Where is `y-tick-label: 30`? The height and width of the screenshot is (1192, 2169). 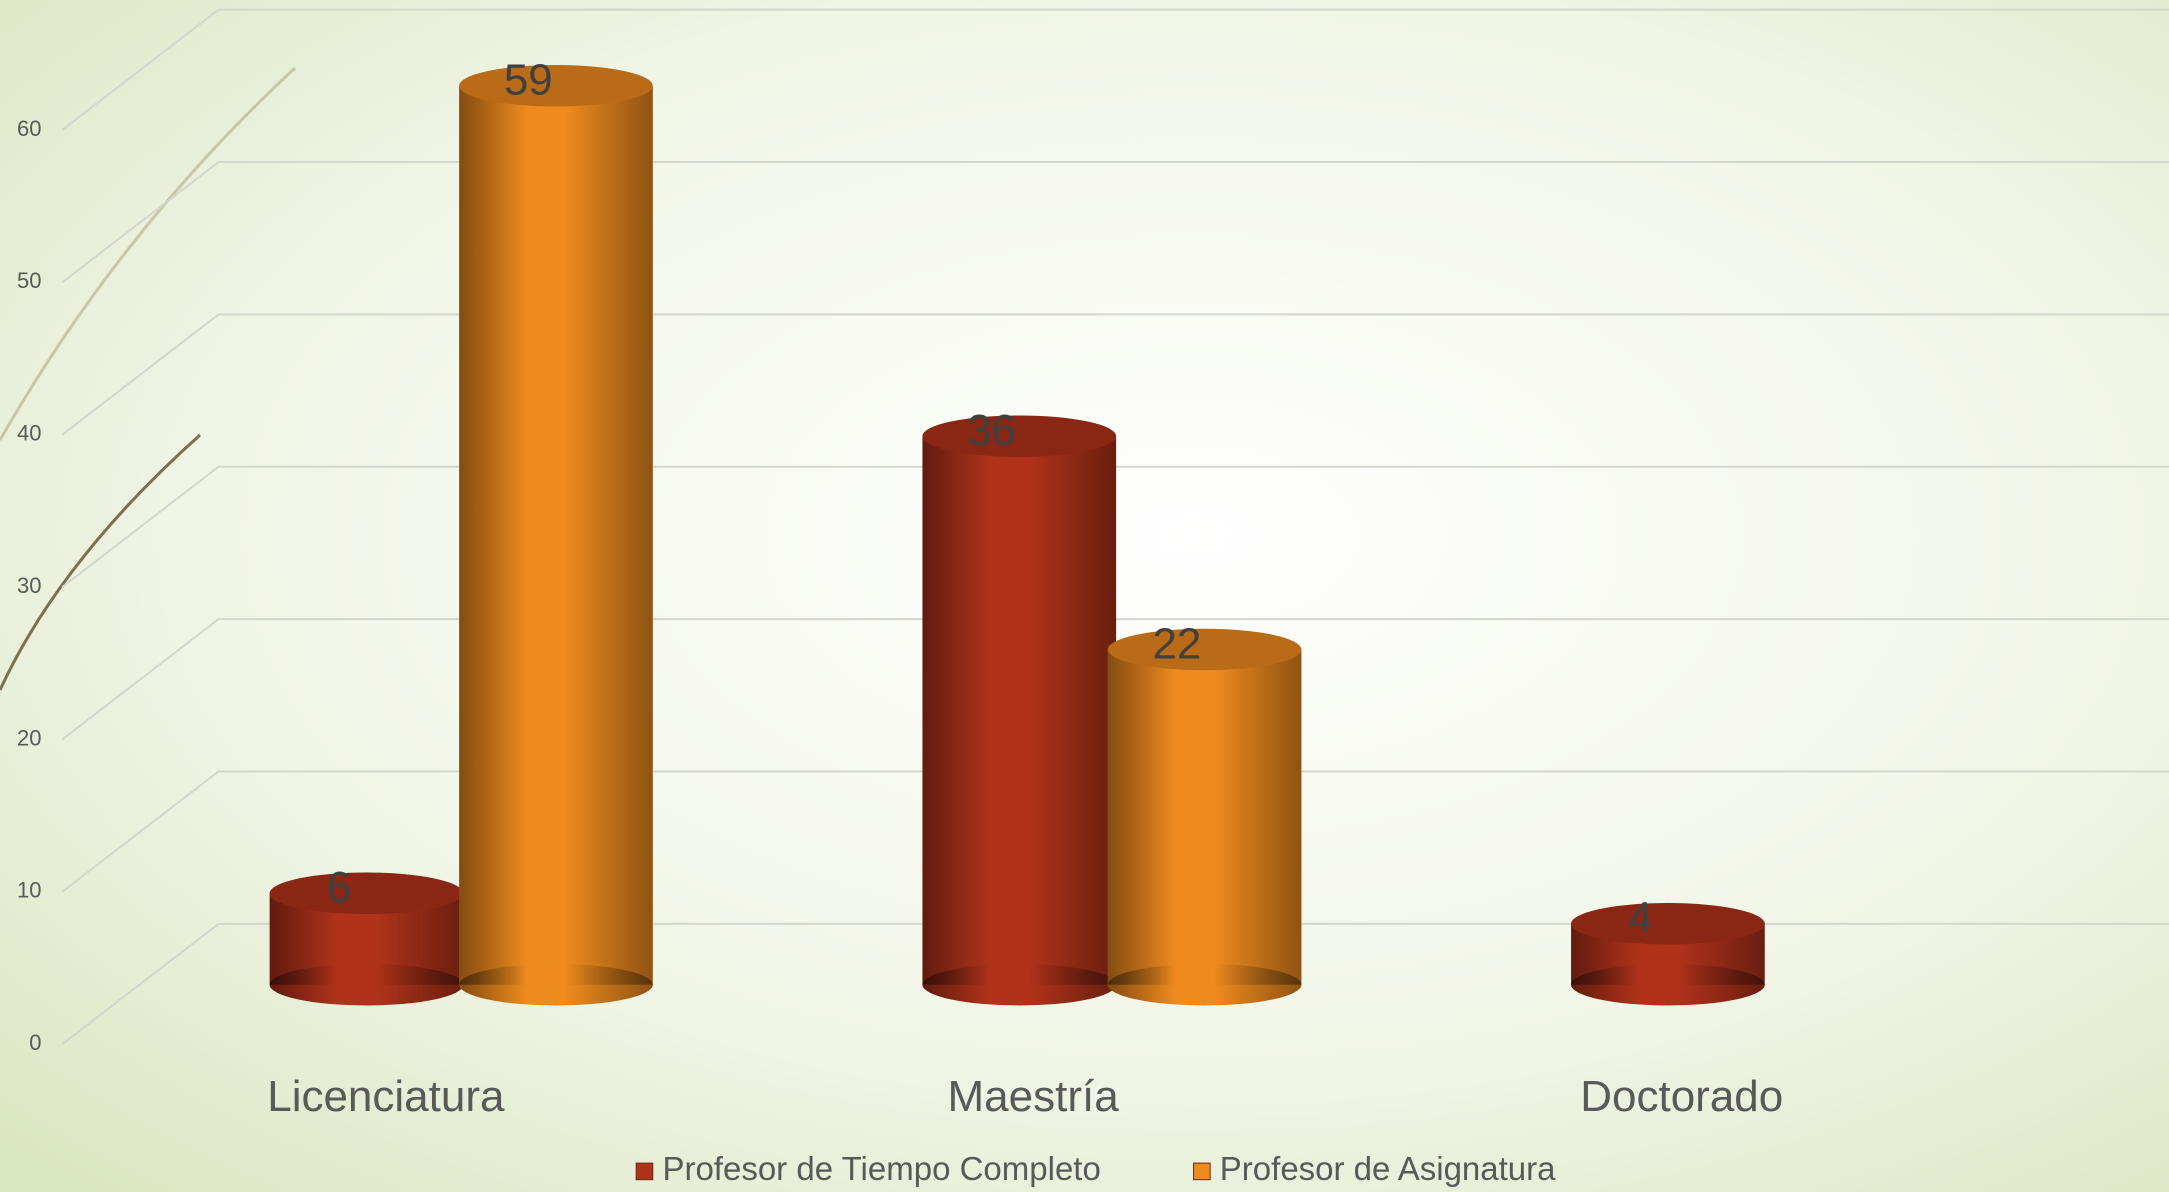 y-tick-label: 30 is located at coordinates (29, 585).